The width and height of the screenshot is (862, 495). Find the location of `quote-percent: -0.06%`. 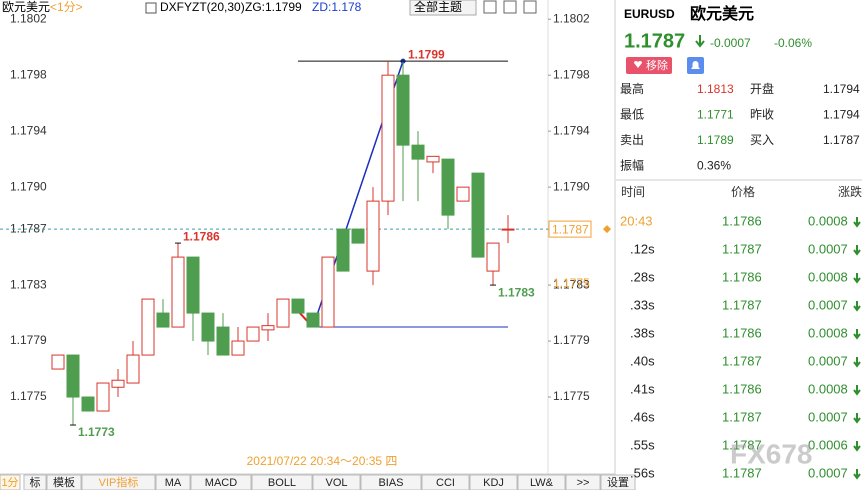

quote-percent: -0.06% is located at coordinates (793, 43).